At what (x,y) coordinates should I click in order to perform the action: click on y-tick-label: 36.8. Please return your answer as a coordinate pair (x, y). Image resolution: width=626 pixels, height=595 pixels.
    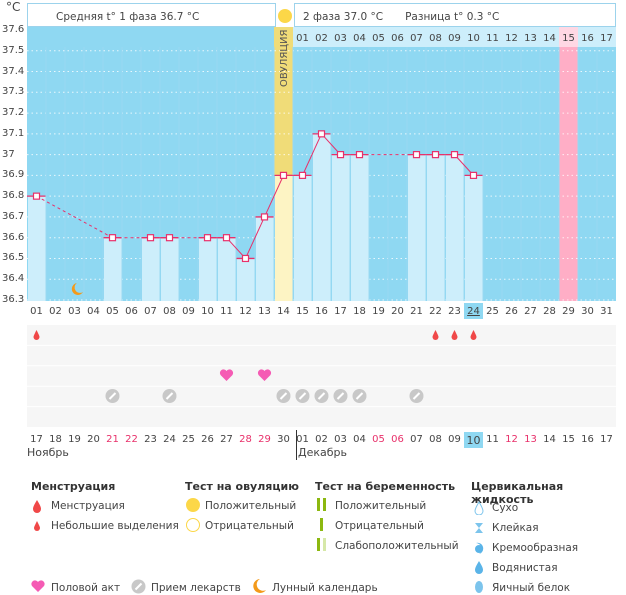
    Looking at the image, I should click on (13, 196).